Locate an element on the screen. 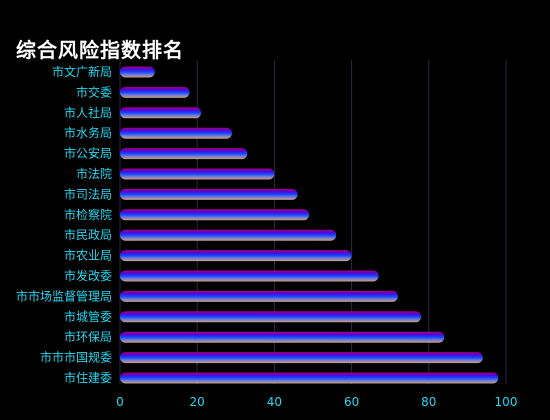 This screenshot has width=550, height=420. x-tick-label: 20 is located at coordinates (197, 402).